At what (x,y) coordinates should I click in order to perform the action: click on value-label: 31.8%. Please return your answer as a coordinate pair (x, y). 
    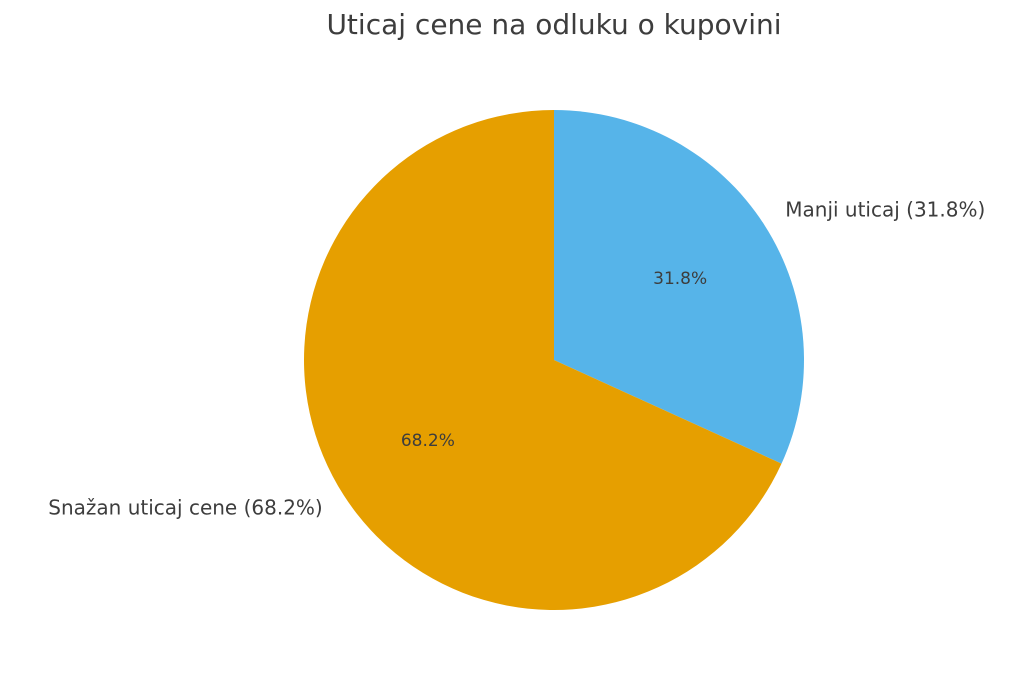
    Looking at the image, I should click on (680, 279).